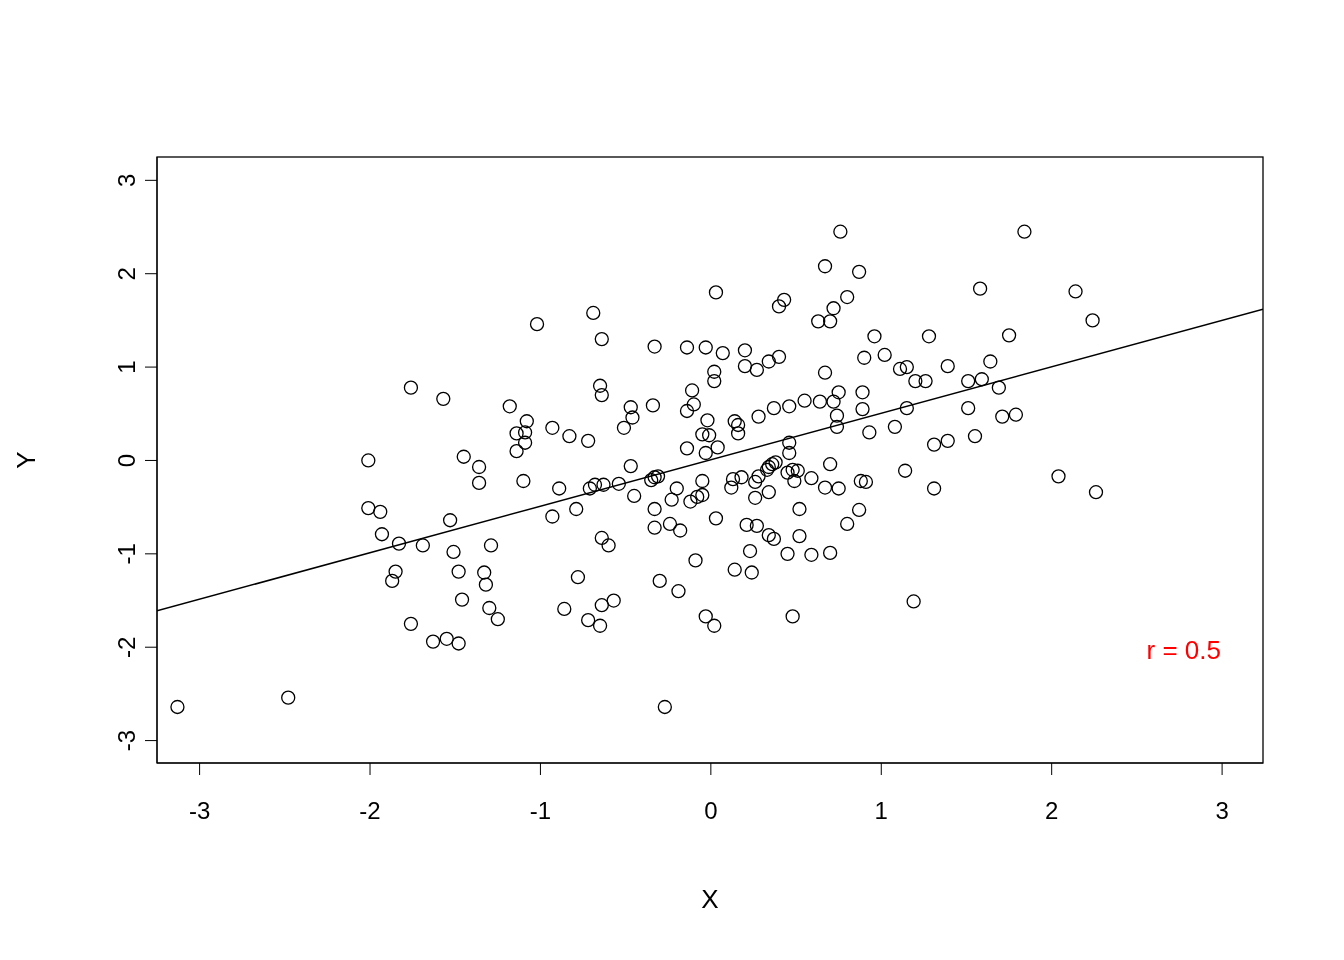  I want to click on y-tick-label: 2, so click(126, 274).